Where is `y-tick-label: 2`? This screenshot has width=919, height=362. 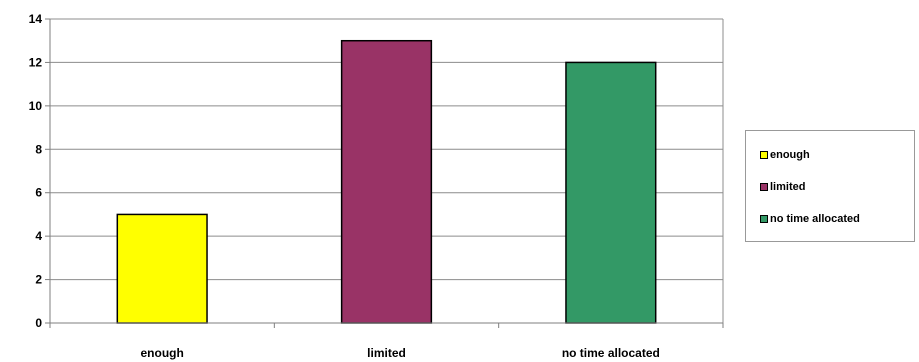 y-tick-label: 2 is located at coordinates (38, 280).